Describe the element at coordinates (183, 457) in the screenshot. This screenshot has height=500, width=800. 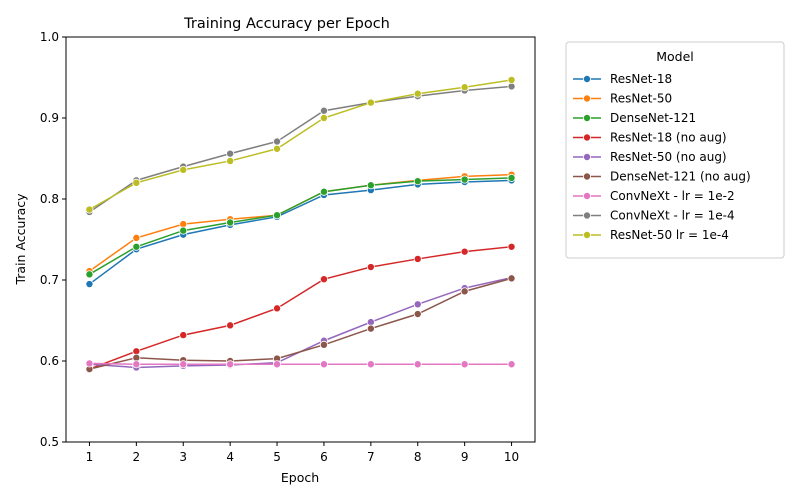
I see `x-tick-label: 3` at that location.